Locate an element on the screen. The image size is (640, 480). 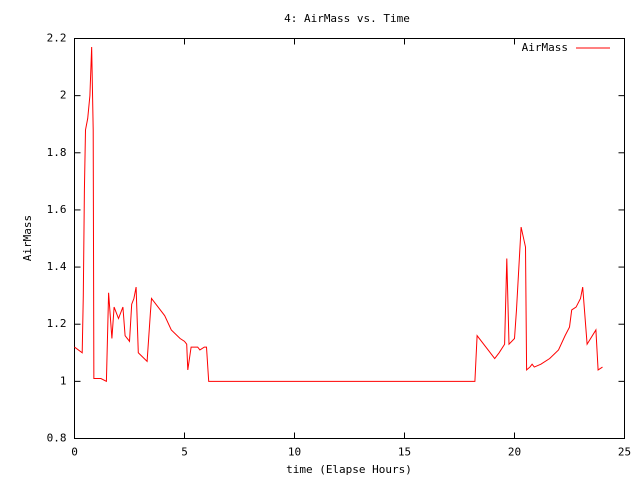
y-tick-label: 1.4 is located at coordinates (57, 266).